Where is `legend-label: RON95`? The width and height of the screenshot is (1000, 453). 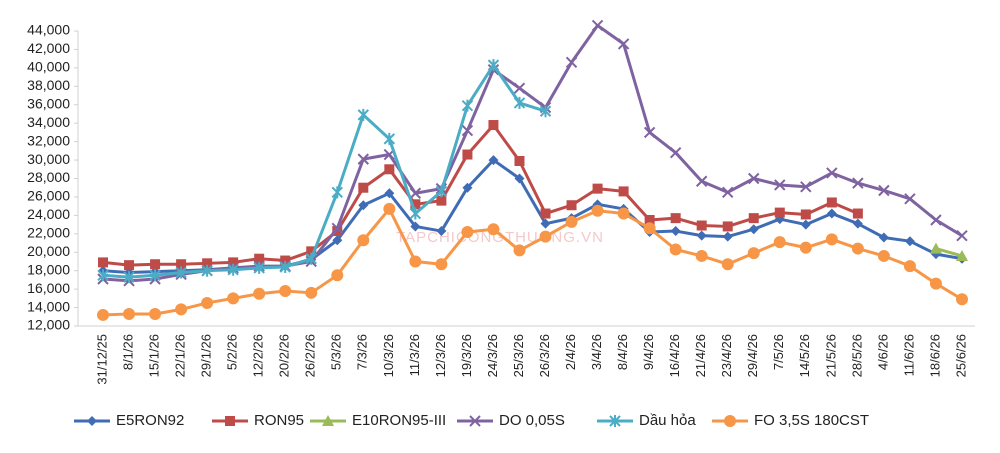 legend-label: RON95 is located at coordinates (279, 420).